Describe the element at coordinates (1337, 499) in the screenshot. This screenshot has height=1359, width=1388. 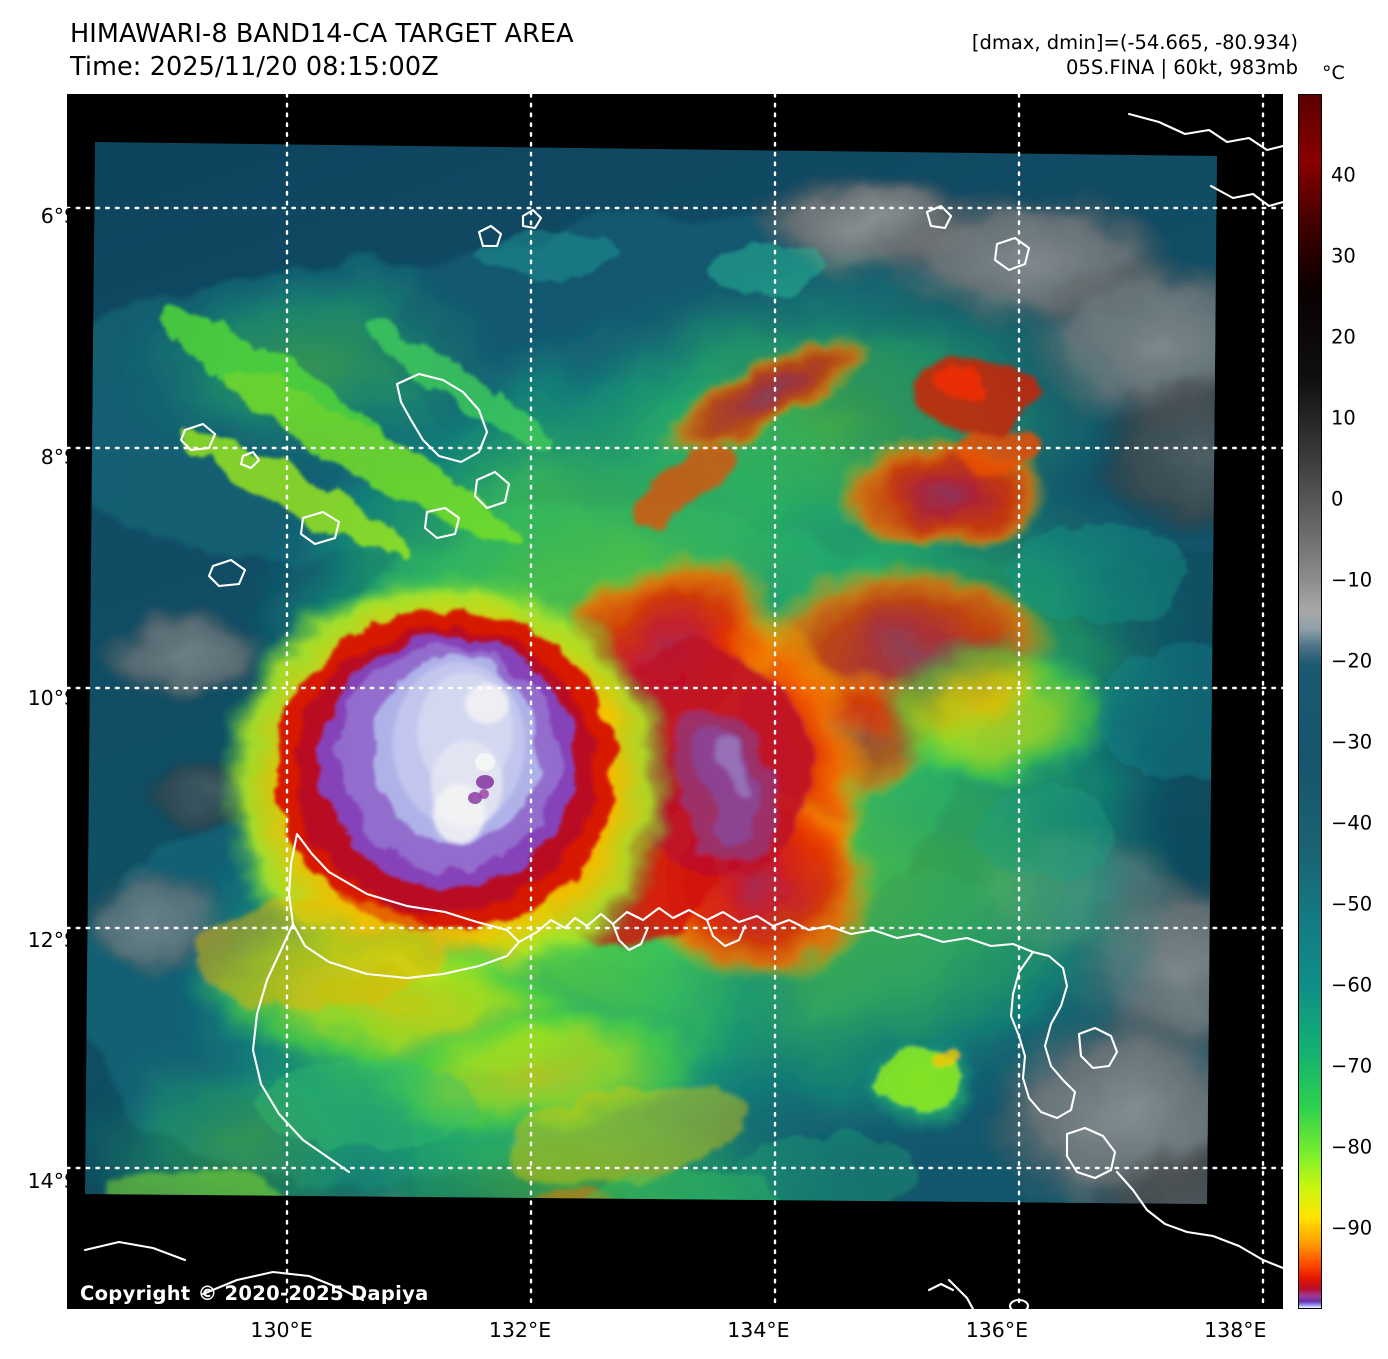
I see `colorbar-tick-label-4: 0` at that location.